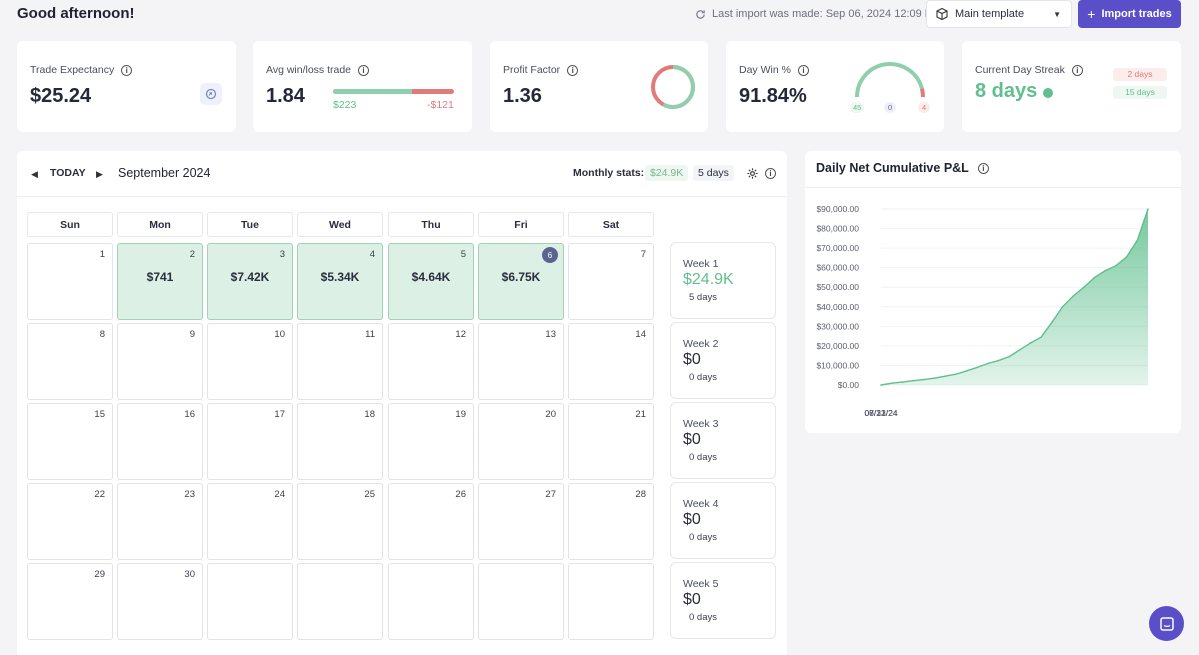  I want to click on calendar-day-16: 16, so click(160, 441).